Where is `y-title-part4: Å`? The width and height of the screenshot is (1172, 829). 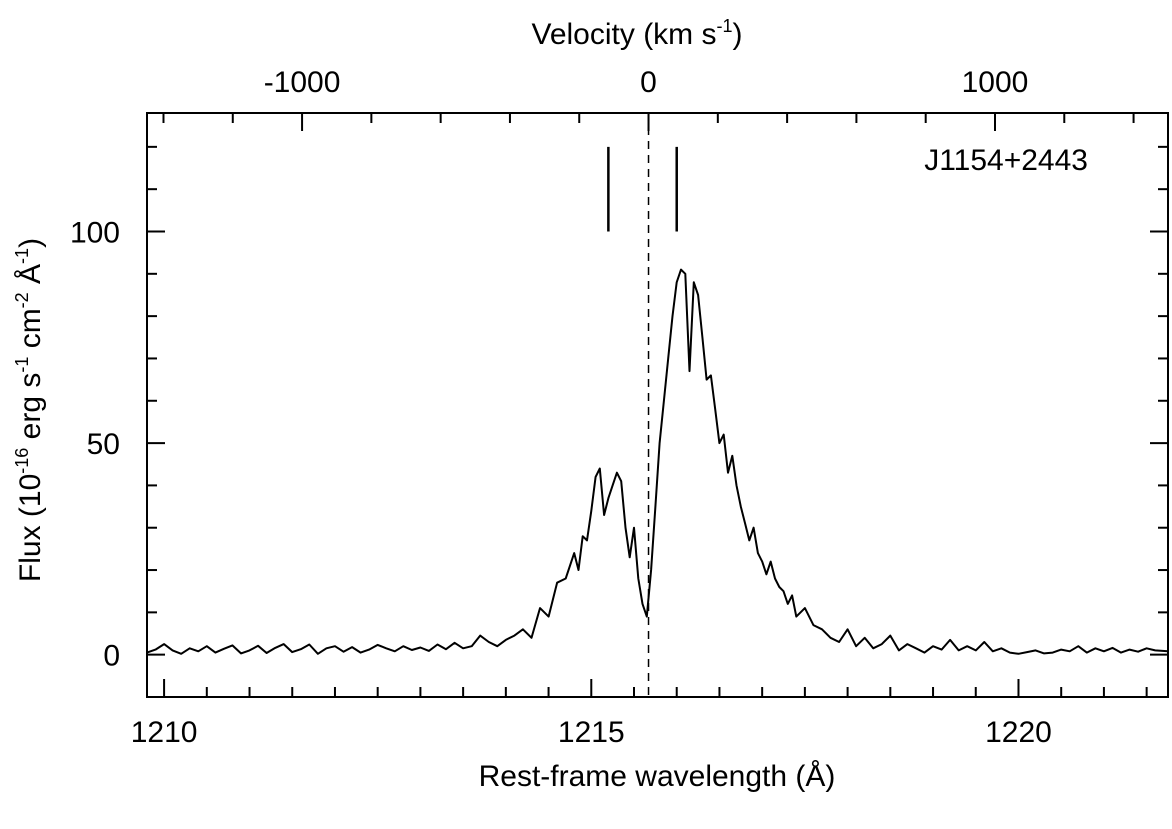
y-title-part4: Å is located at coordinates (30, 278).